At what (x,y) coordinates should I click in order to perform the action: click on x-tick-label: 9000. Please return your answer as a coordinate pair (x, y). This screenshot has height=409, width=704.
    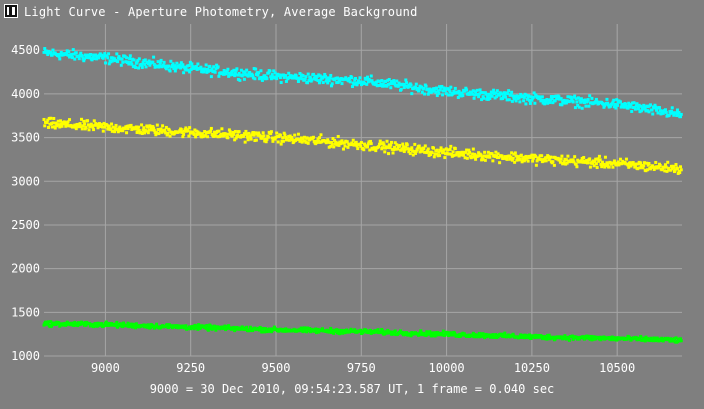
    Looking at the image, I should click on (105, 368).